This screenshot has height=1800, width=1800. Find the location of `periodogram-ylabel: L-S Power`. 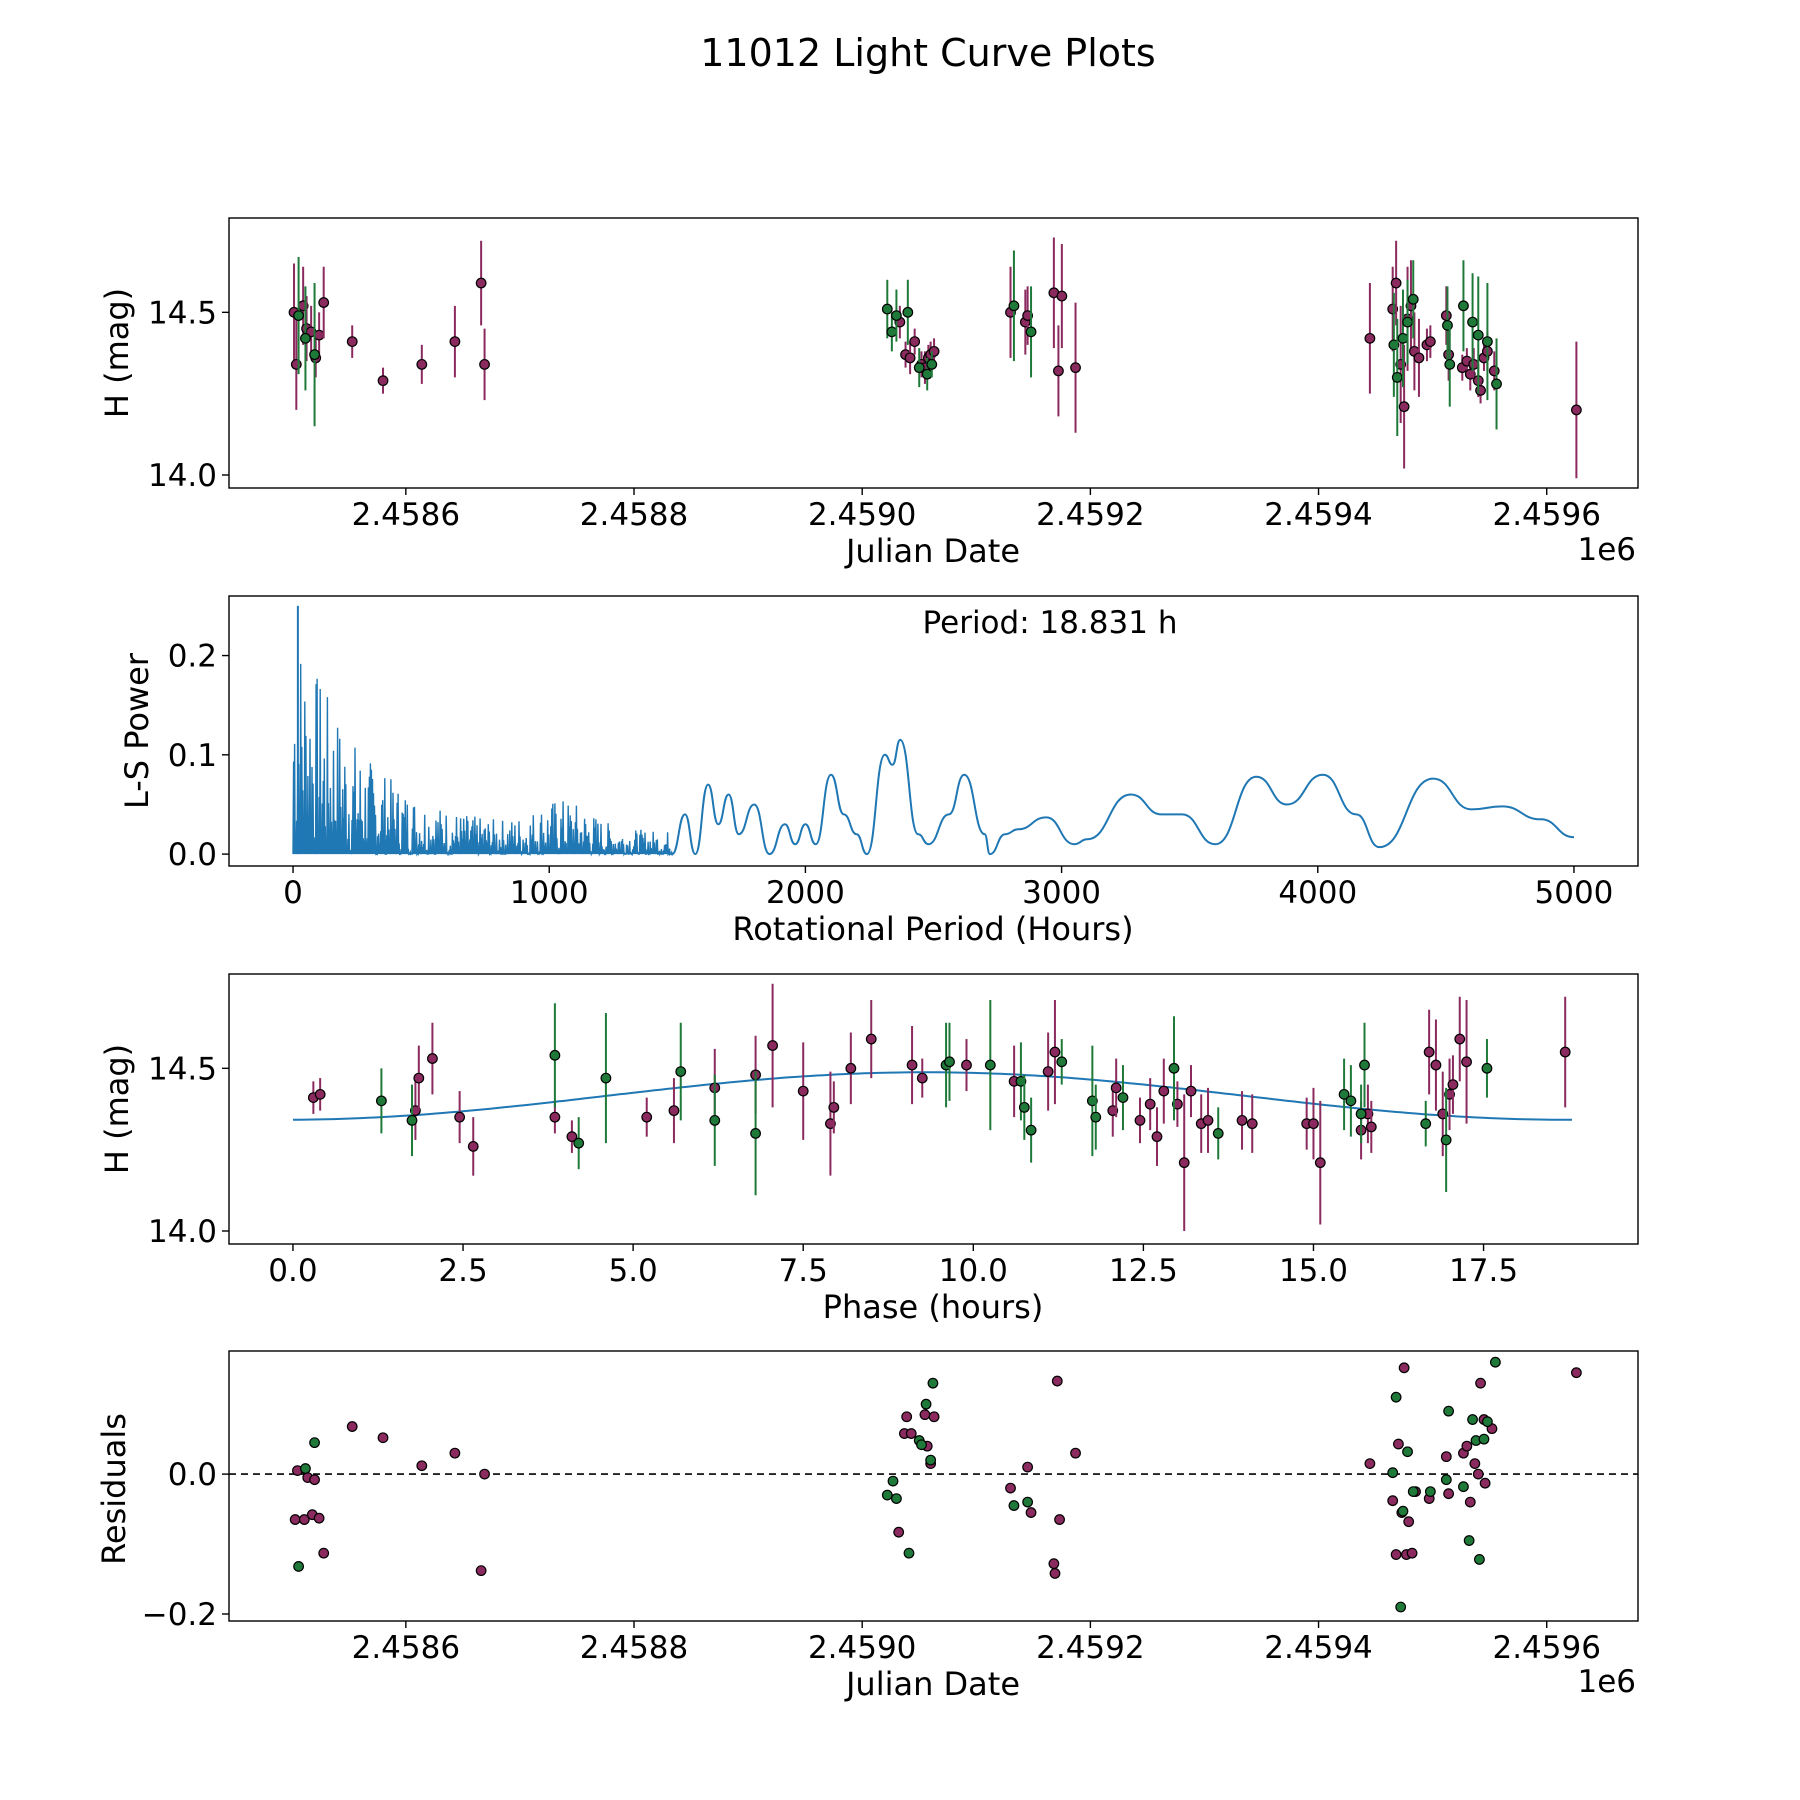

periodogram-ylabel: L-S Power is located at coordinates (137, 730).